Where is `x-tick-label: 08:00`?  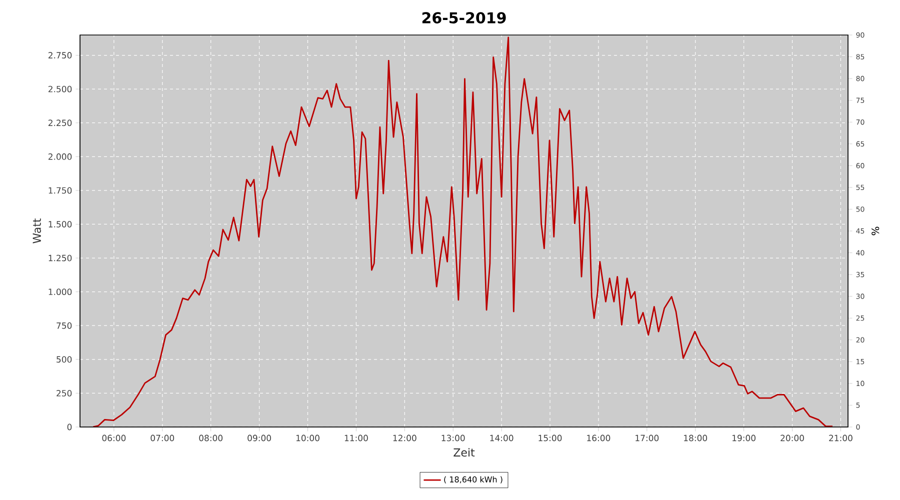
x-tick-label: 08:00 is located at coordinates (211, 438).